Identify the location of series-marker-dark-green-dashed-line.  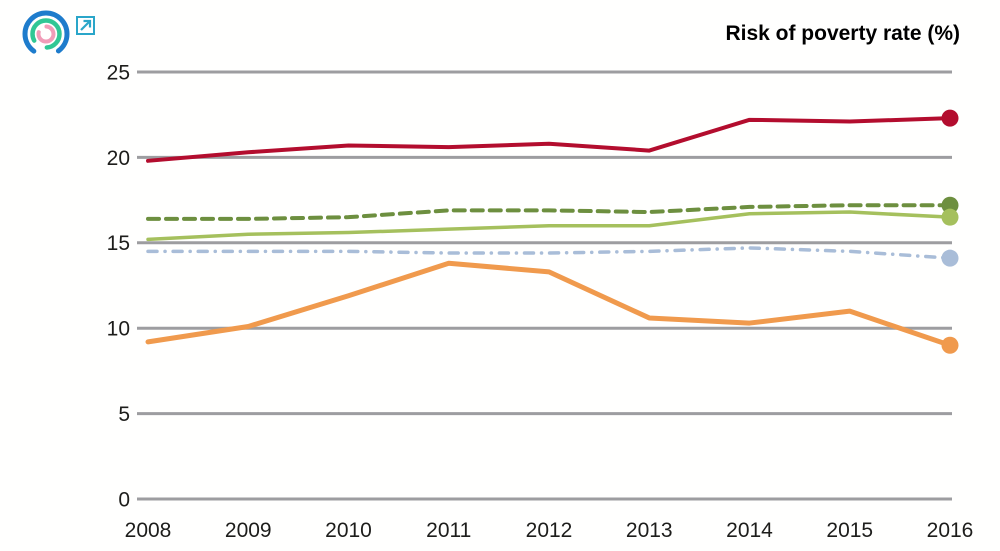
(950, 205).